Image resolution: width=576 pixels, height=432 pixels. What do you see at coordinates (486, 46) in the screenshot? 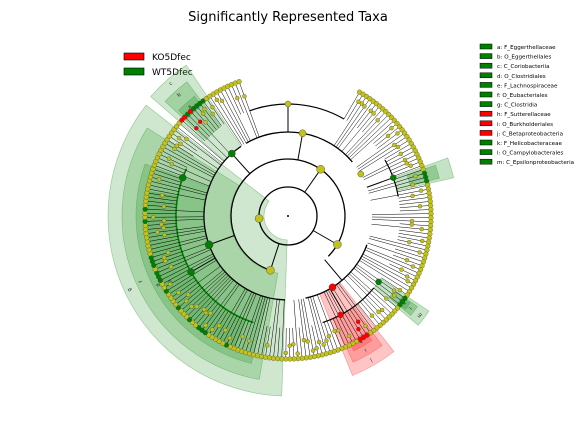
I see `taxa-key-swatch-a` at bounding box center [486, 46].